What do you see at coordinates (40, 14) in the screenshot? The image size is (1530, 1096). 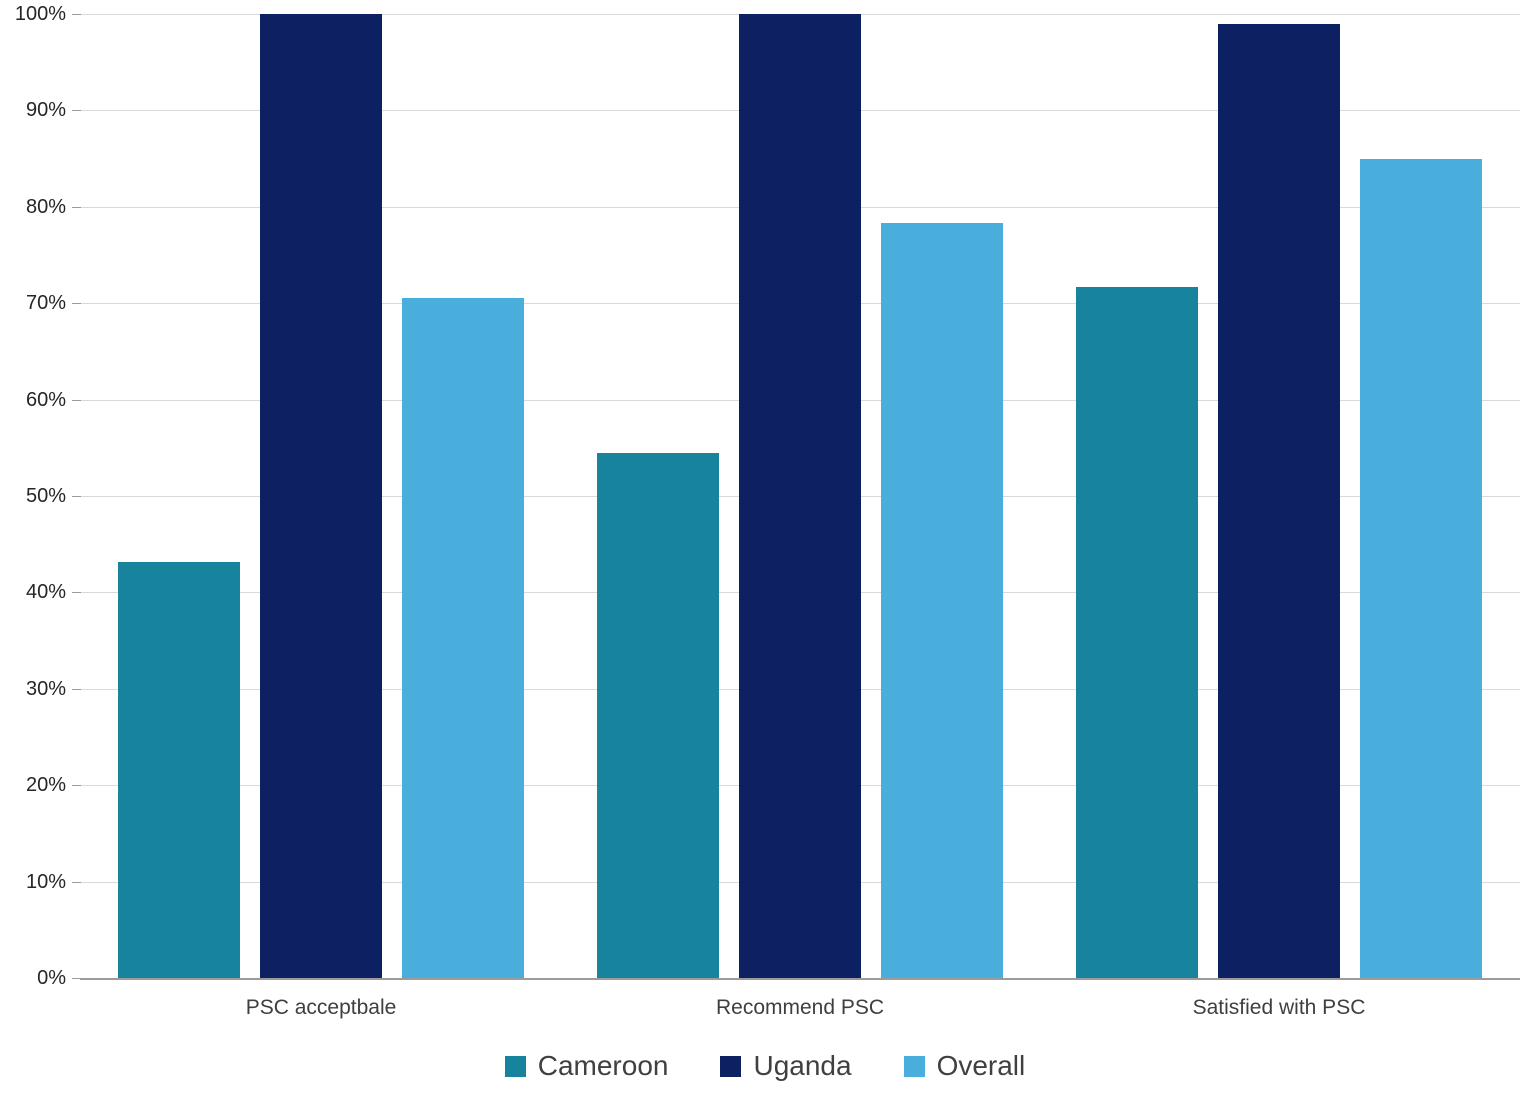 I see `y-axis-tick-label: 100%` at bounding box center [40, 14].